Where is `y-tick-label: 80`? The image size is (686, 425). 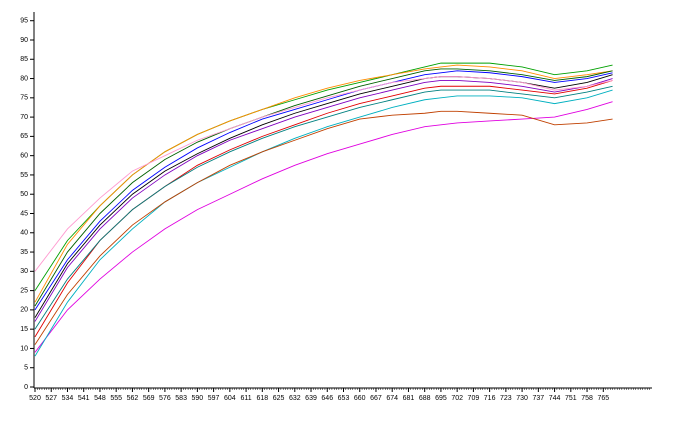 y-tick-label: 80 is located at coordinates (24, 78).